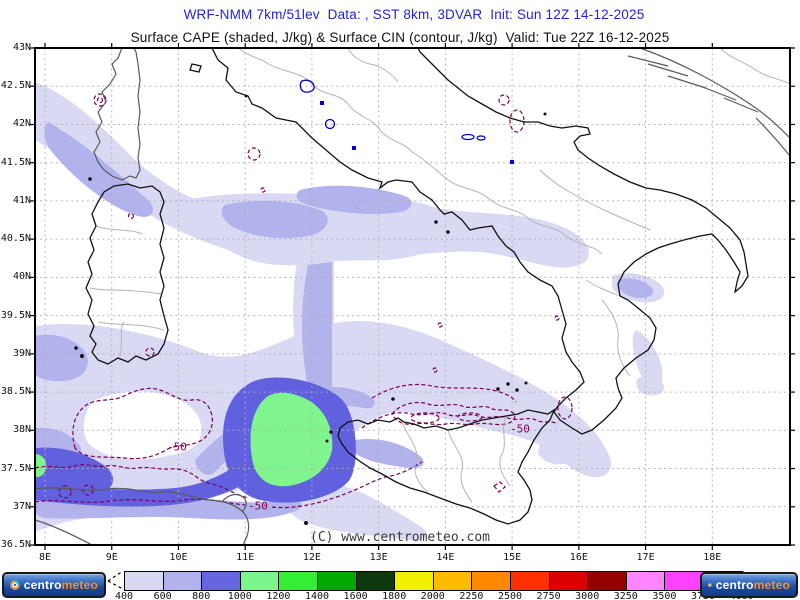 The height and width of the screenshot is (600, 800). I want to click on elba-island, so click(195, 68).